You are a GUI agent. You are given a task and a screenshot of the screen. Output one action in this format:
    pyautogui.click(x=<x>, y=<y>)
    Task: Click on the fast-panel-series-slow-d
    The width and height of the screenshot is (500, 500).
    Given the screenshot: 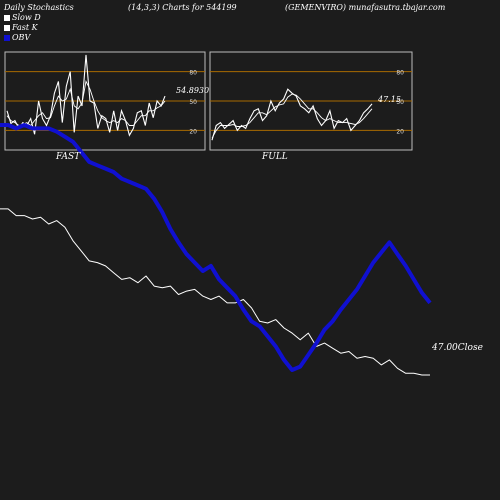 What is the action you would take?
    pyautogui.click(x=86, y=103)
    